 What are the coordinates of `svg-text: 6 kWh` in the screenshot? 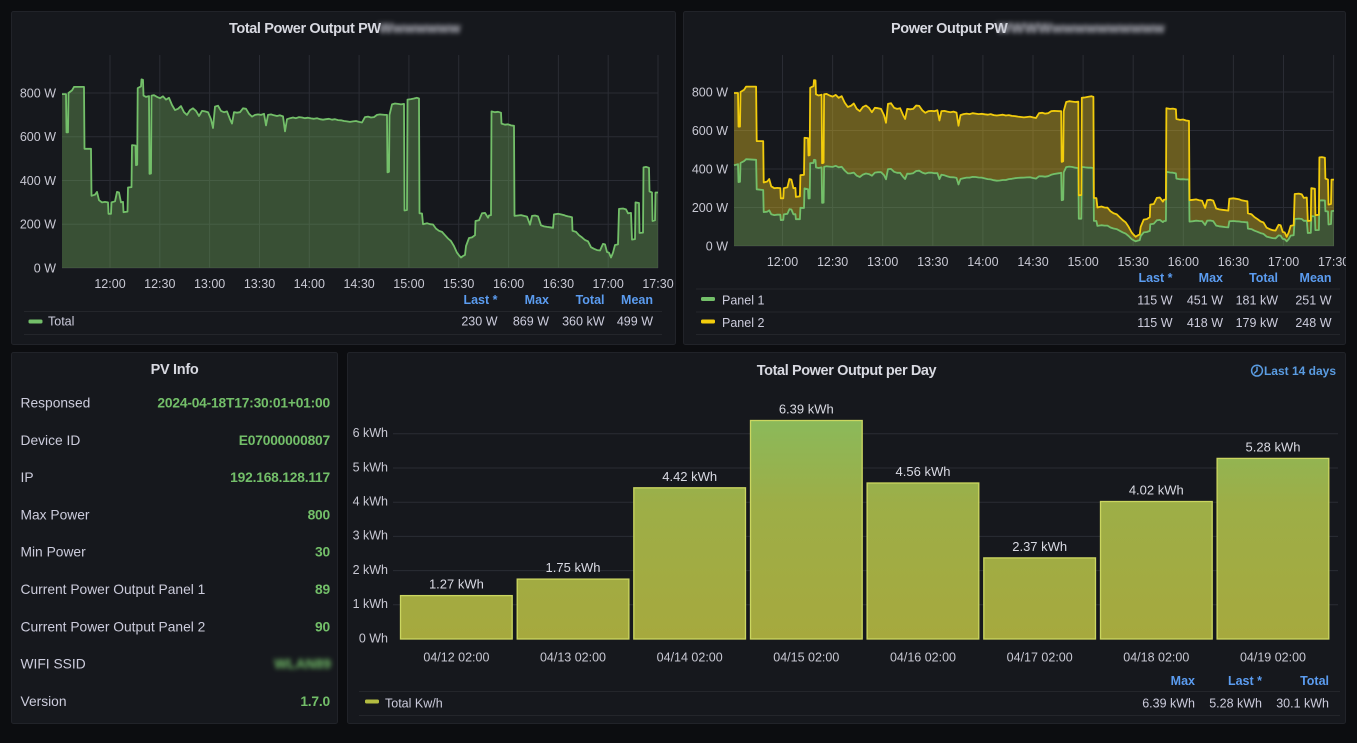 It's located at (370, 433).